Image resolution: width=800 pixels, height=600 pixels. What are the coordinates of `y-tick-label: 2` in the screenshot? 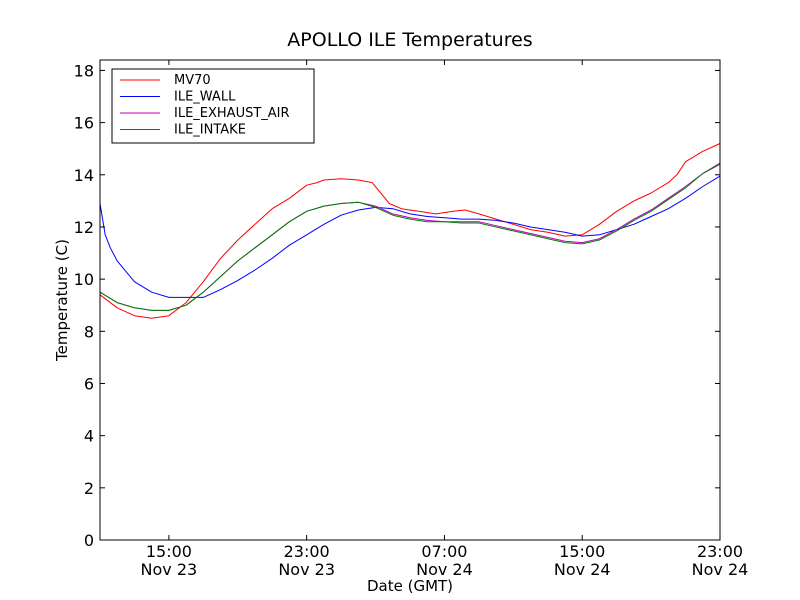 It's located at (89, 488).